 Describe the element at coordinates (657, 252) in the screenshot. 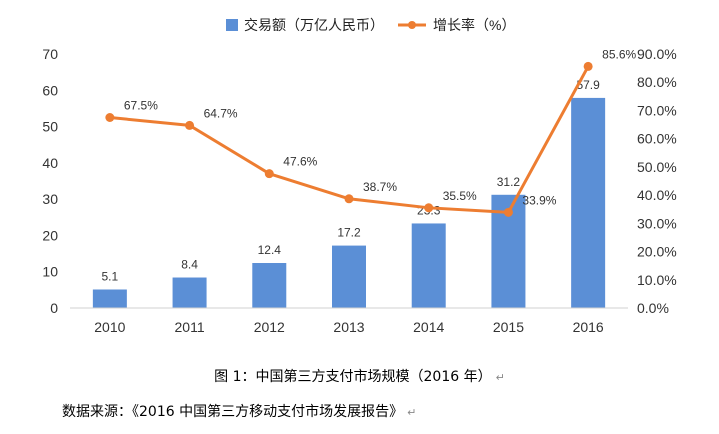

I see `y-right-tick-label: 20.0%` at that location.